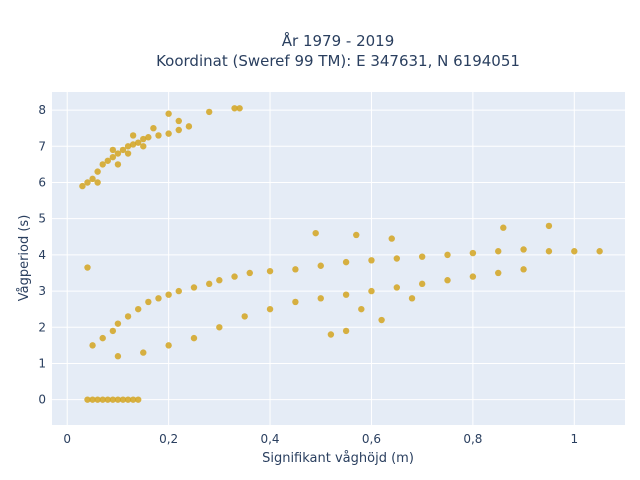 Image resolution: width=640 pixels, height=480 pixels. Describe the element at coordinates (320, 439) in the screenshot. I see `x-tick-labels: 0 0,2 0,4 0,6 0,8 1` at that location.